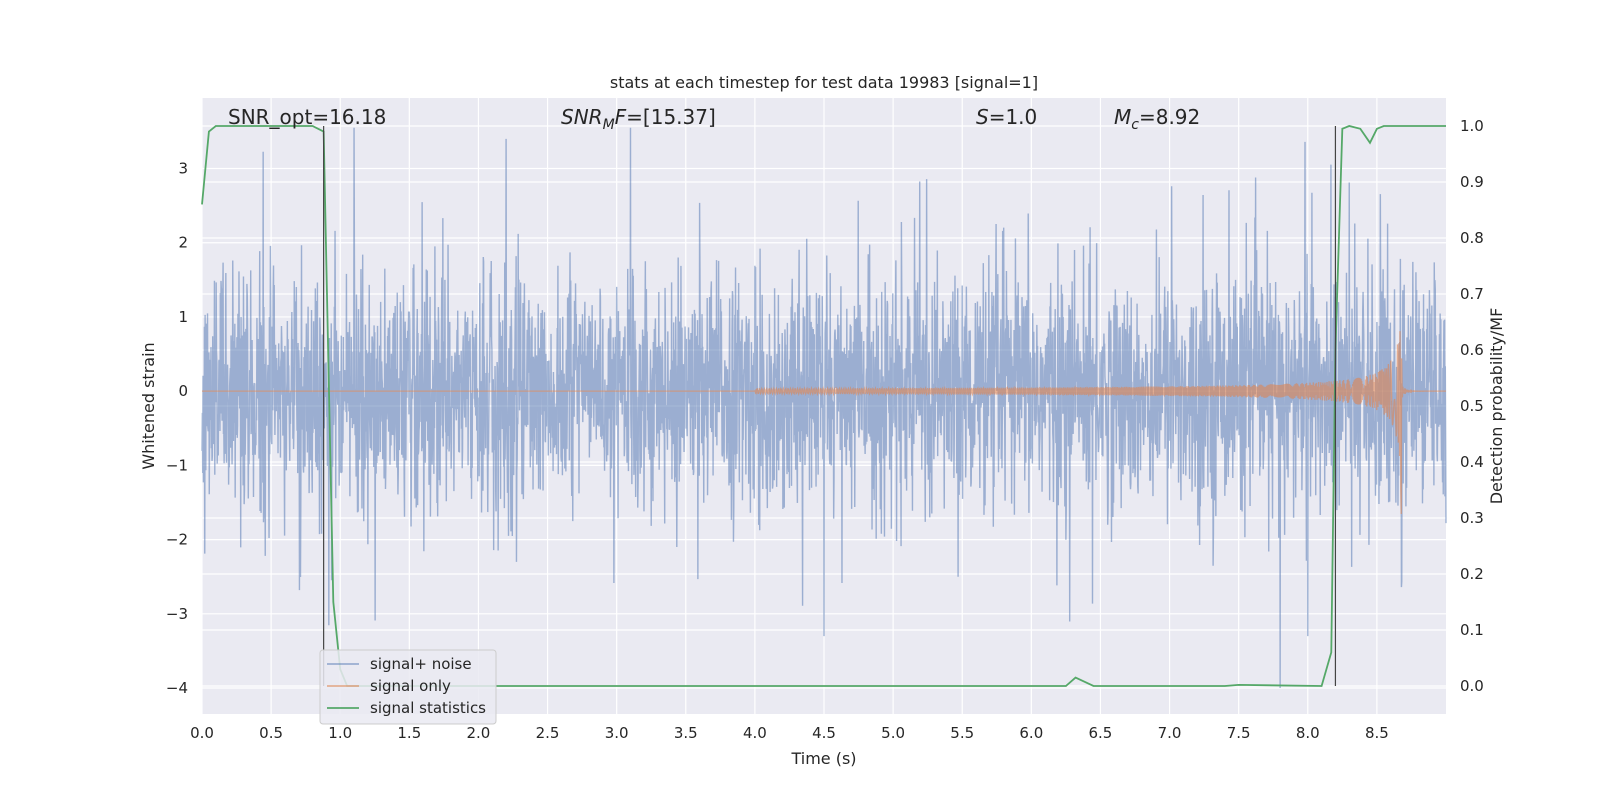  I want to click on y-tick-label: −2, so click(177, 540).